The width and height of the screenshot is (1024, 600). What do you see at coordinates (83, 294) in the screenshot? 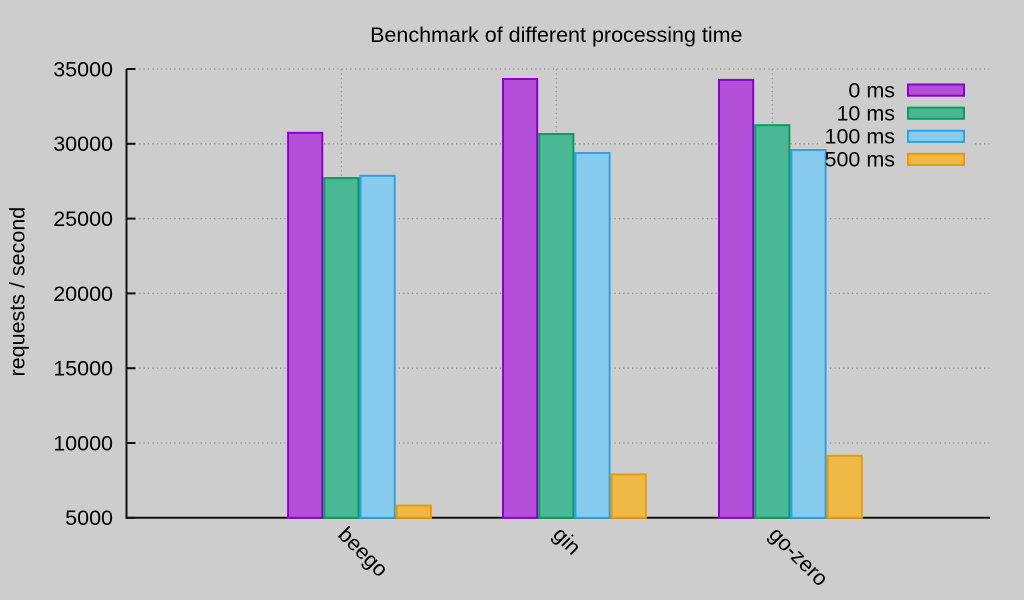
I see `svg-text: 20000` at bounding box center [83, 294].